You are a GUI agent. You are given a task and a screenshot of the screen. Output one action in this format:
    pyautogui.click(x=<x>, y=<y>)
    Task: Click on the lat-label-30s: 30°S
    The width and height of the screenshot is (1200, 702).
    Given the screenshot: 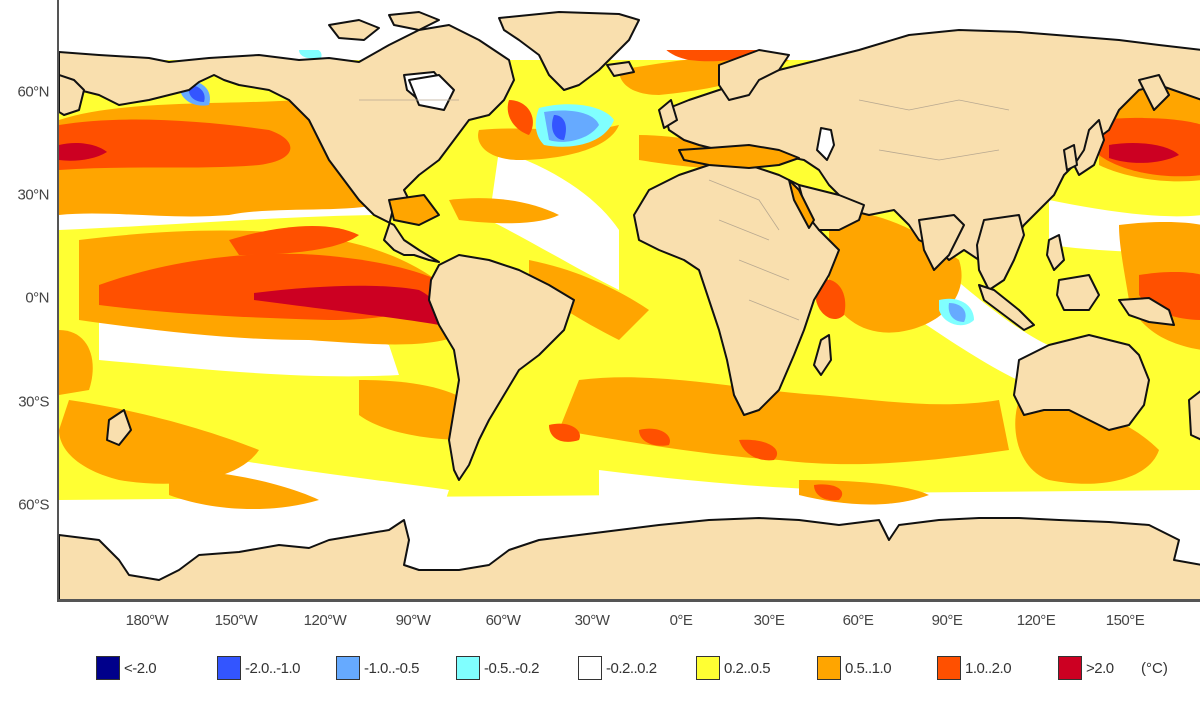 What is the action you would take?
    pyautogui.click(x=33, y=402)
    